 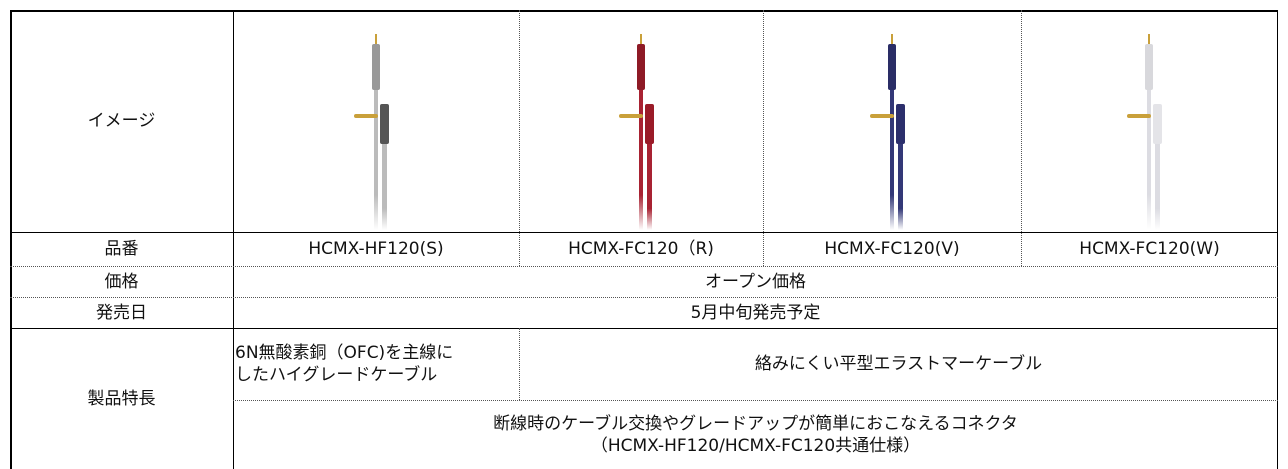 I want to click on cell-line: したハイグレードケーブル, so click(x=336, y=375).